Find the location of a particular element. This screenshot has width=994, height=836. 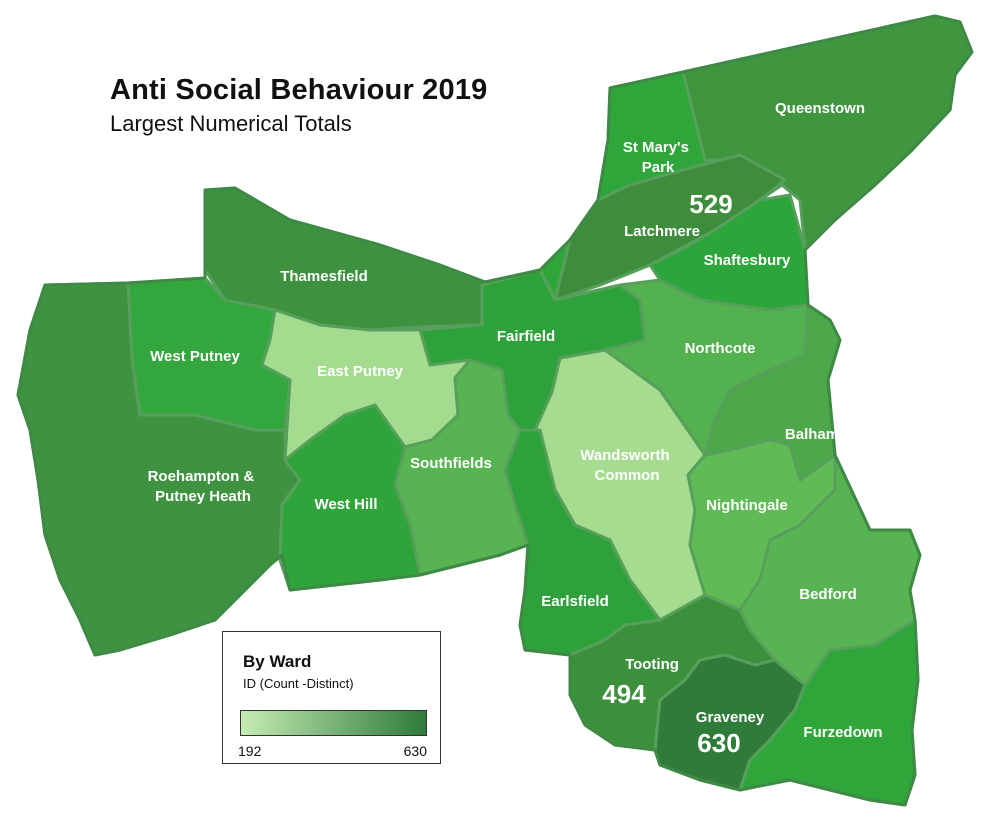

ward-label-earlsfield: Earlsfield is located at coordinates (575, 601).